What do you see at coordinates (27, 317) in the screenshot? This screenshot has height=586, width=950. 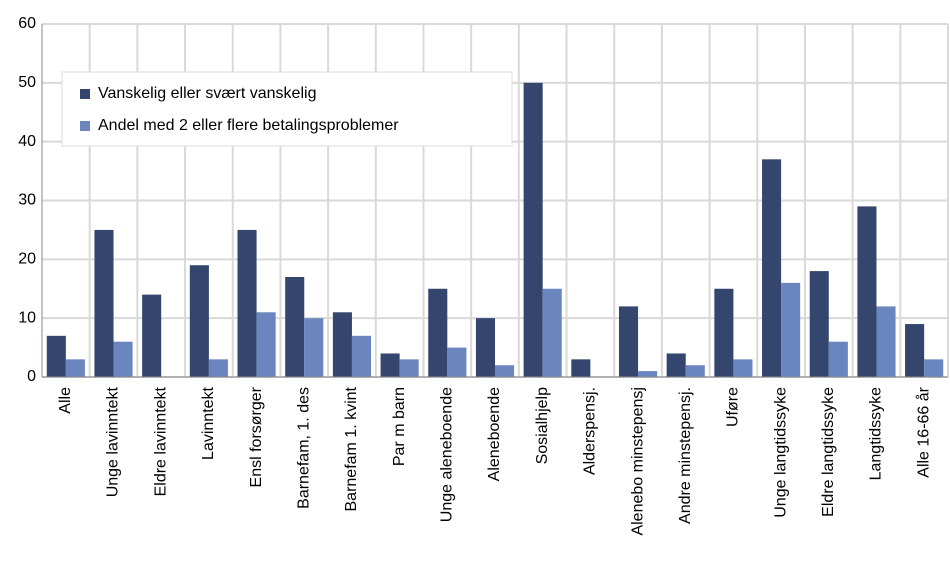 I see `y-tick-label: 10` at bounding box center [27, 317].